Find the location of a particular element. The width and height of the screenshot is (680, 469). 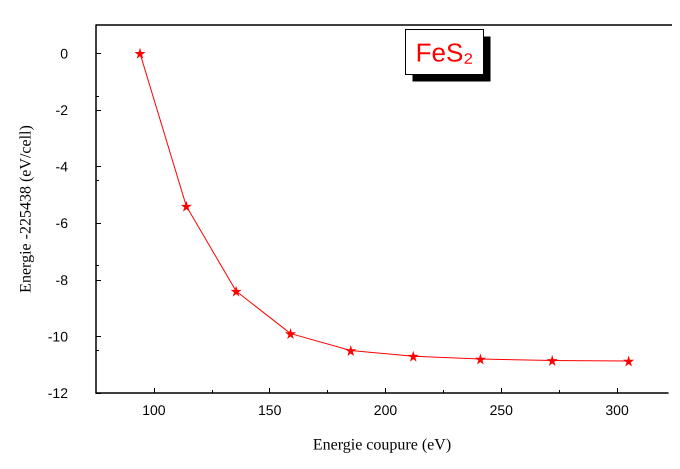

x-tick-label: 150 is located at coordinates (270, 410).